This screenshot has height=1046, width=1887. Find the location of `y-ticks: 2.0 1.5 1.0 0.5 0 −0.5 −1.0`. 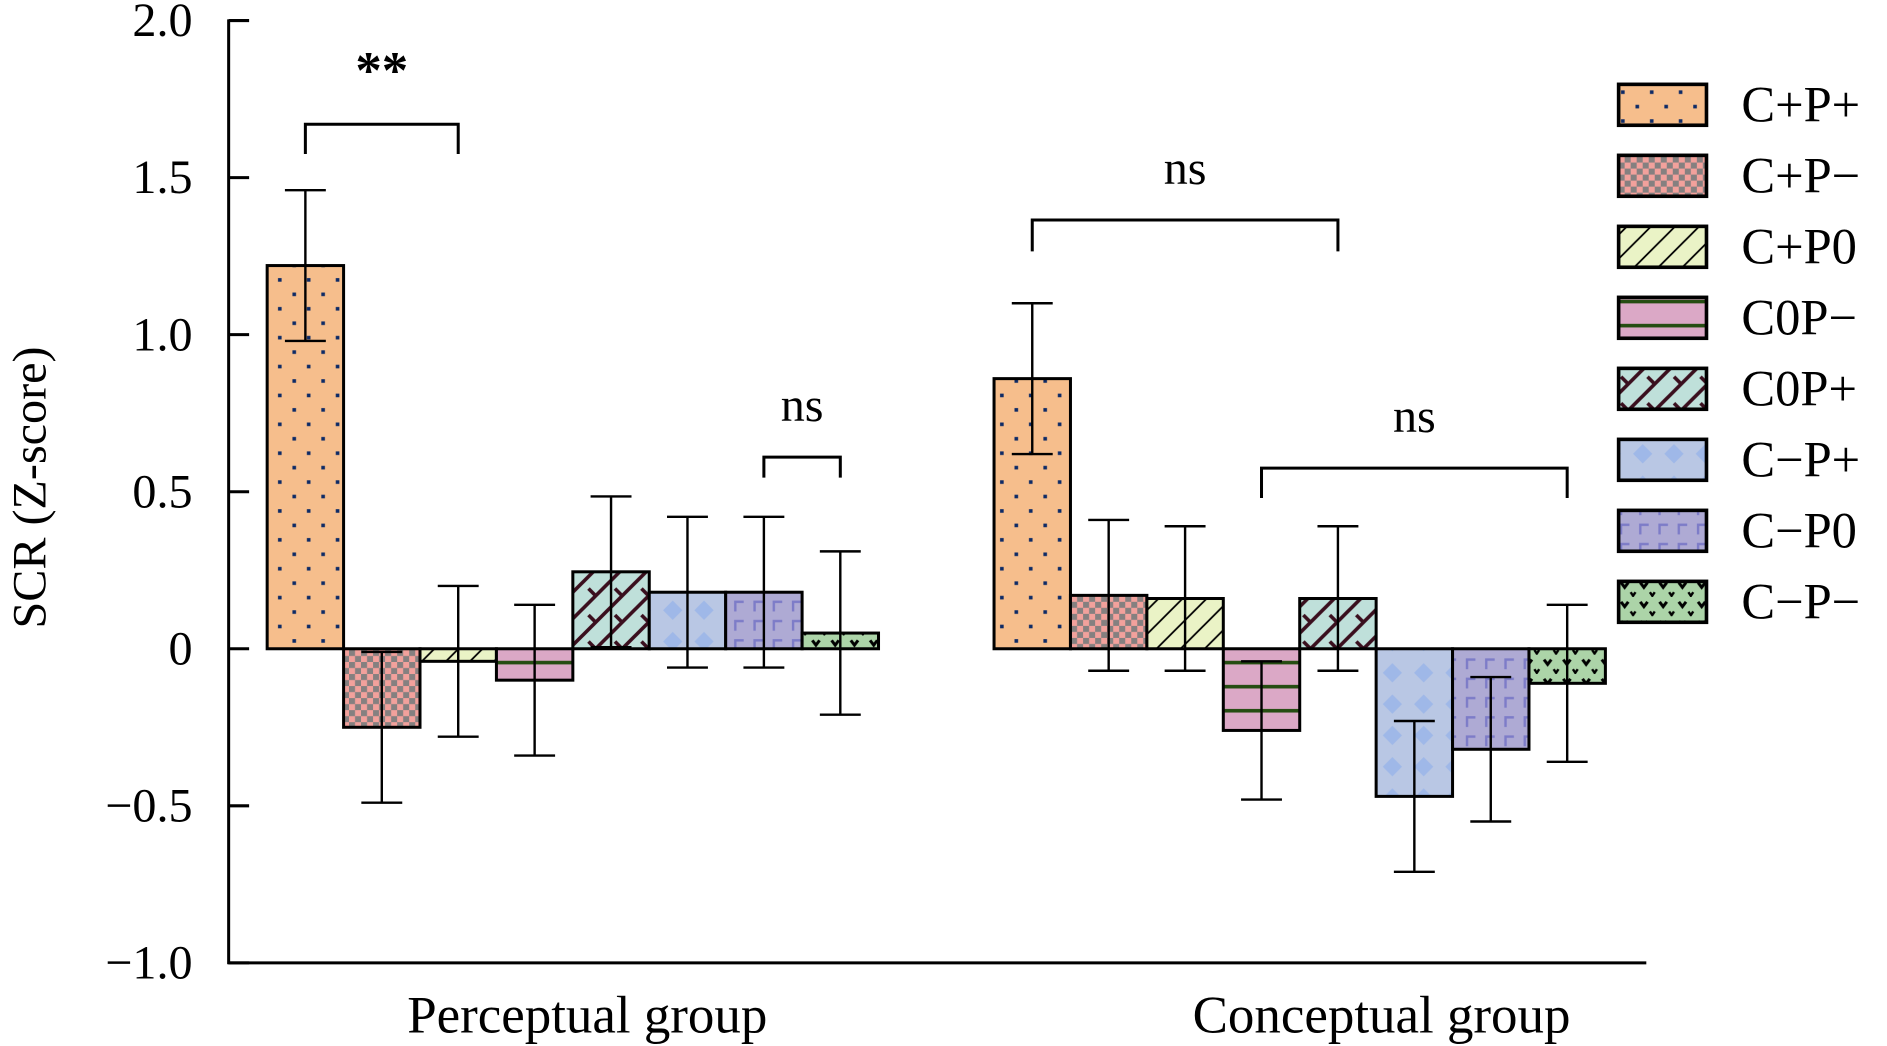

y-ticks: 2.0 1.5 1.0 0.5 0 −0.5 −1.0 is located at coordinates (177, 495).